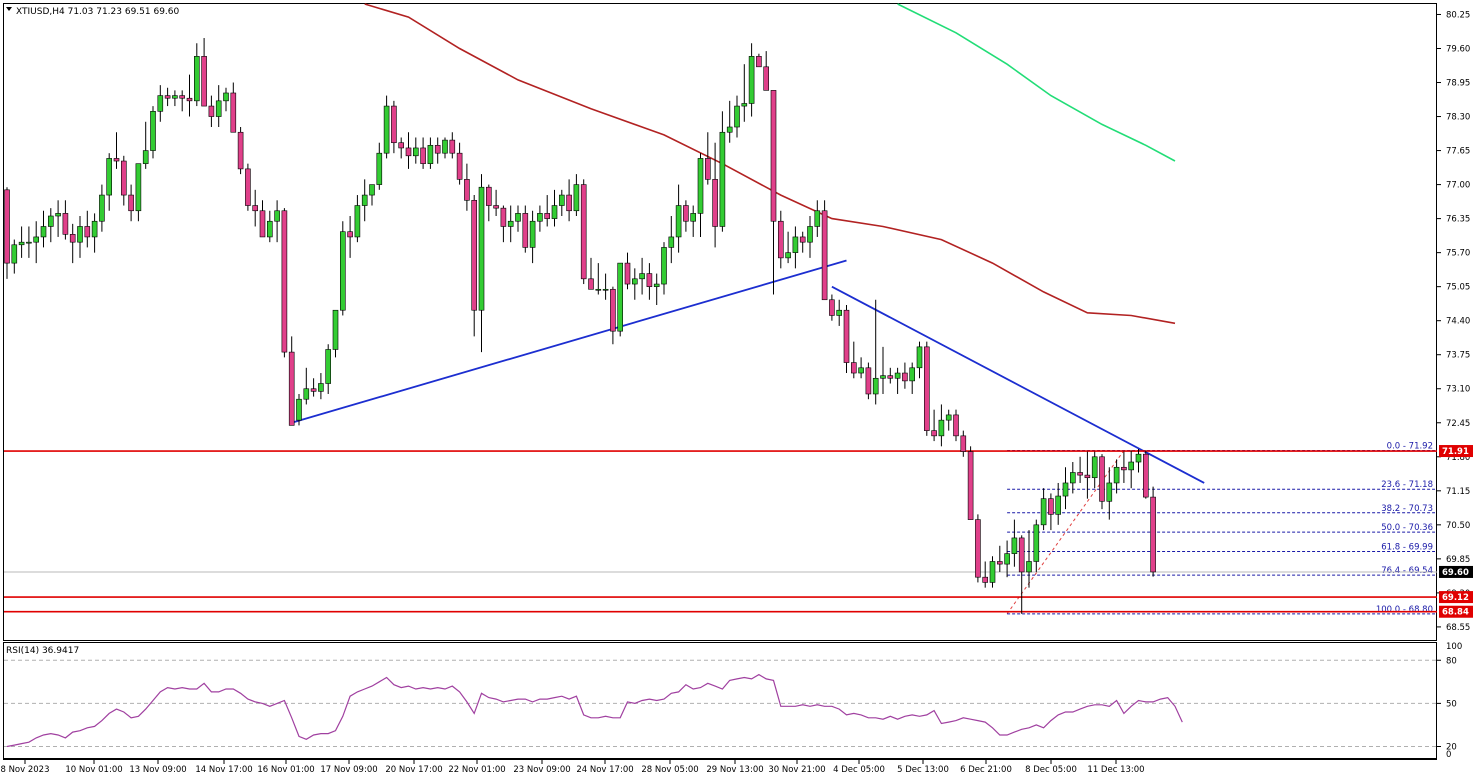 Image resolution: width=1479 pixels, height=780 pixels. What do you see at coordinates (1407, 548) in the screenshot?
I see `fib-level-label: 61.8 - 69.99` at bounding box center [1407, 548].